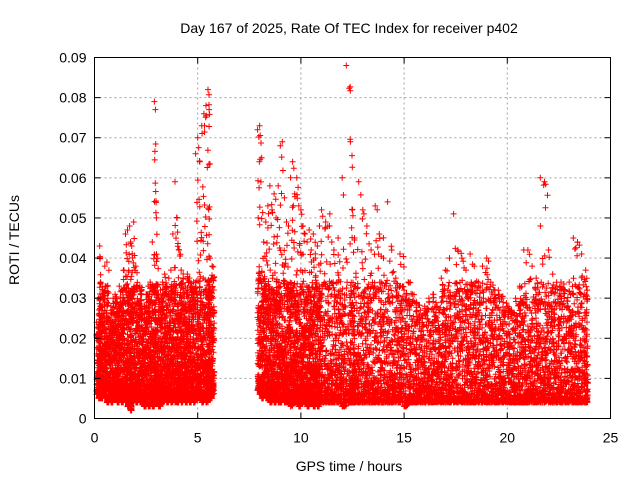 This screenshot has width=640, height=480. What do you see at coordinates (301, 438) in the screenshot?
I see `x-tick-label: 10` at bounding box center [301, 438].